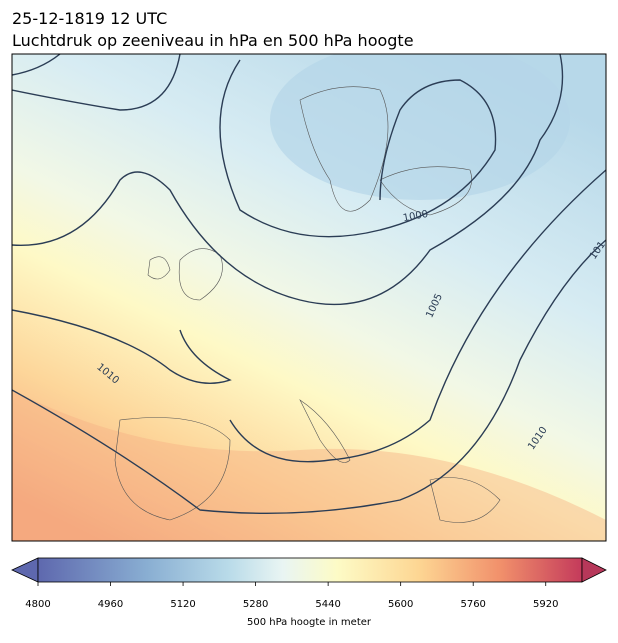  What do you see at coordinates (182, 604) in the screenshot?
I see `colorbar-tick-label: 5120` at bounding box center [182, 604].